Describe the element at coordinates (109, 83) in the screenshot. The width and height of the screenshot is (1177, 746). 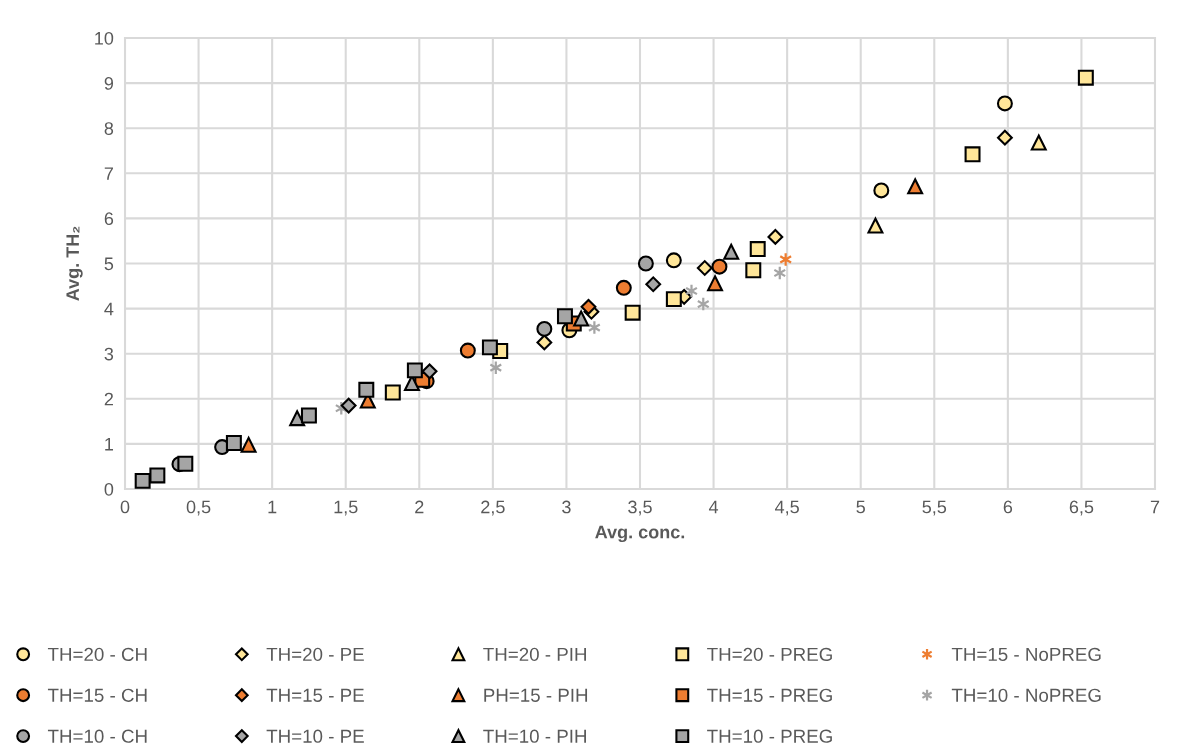
I see `y-tick-label: 9` at that location.